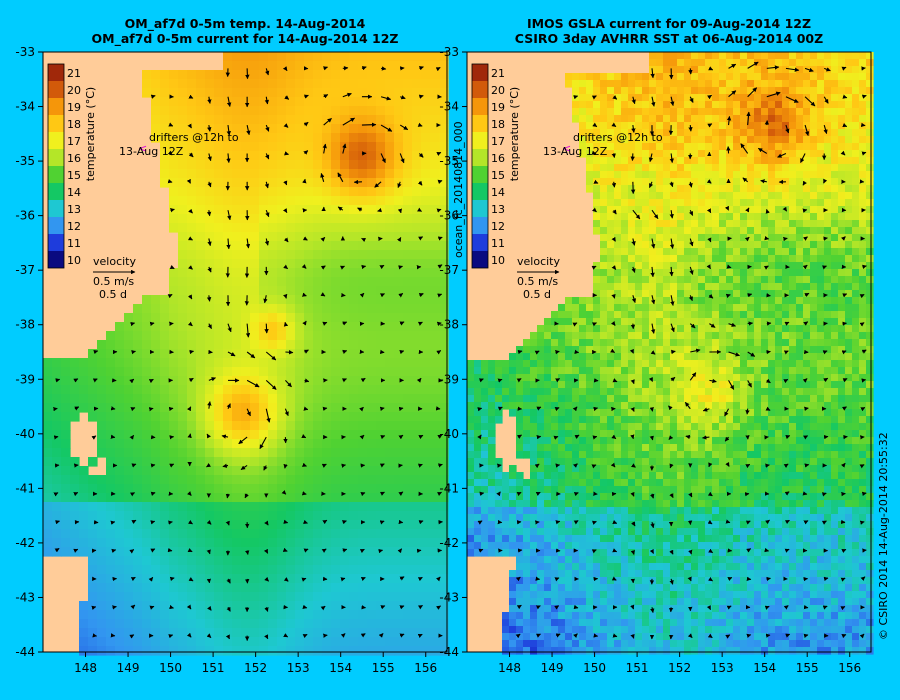 The image size is (900, 700). What do you see at coordinates (679, 668) in the screenshot?
I see `x-tick-label: 152` at bounding box center [679, 668].